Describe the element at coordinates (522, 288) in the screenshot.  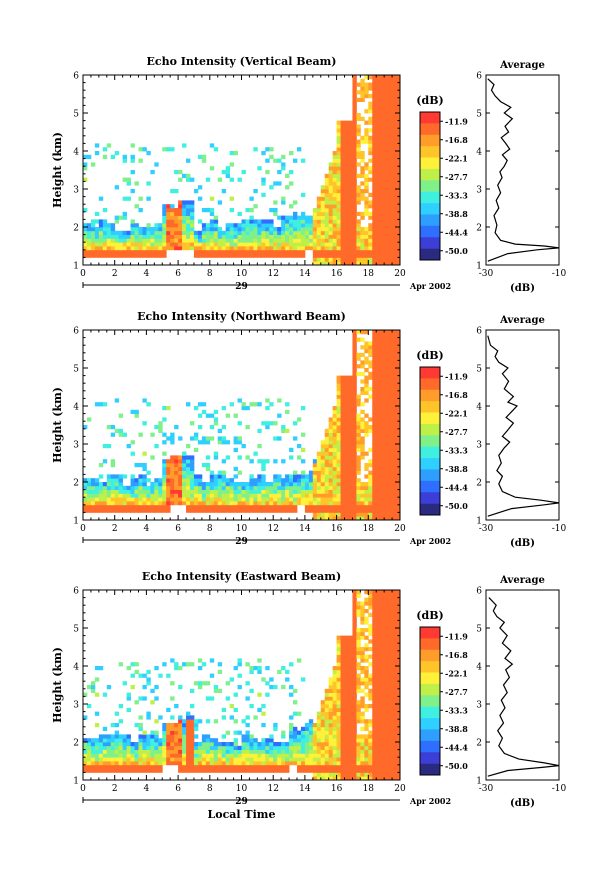
I see `profile-x-label: (dB)` at that location.